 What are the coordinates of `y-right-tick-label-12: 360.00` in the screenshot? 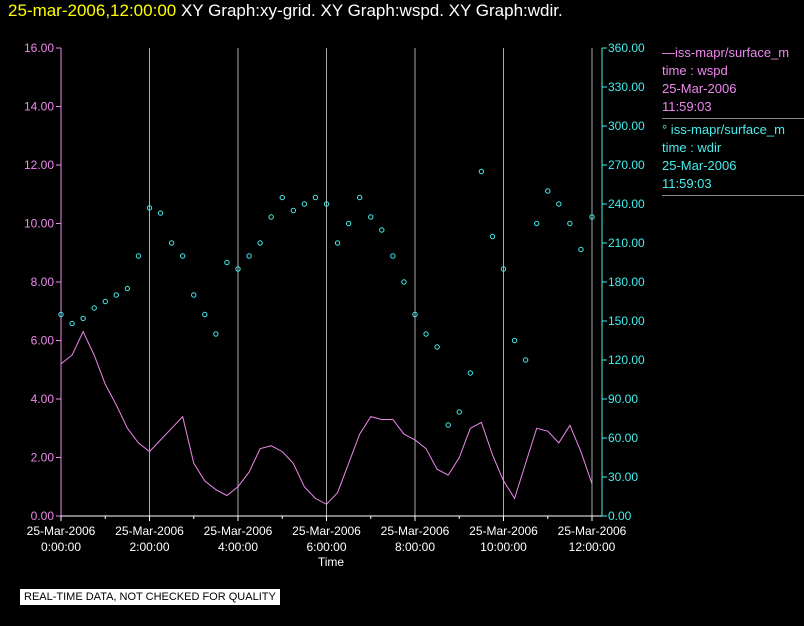 It's located at (626, 48).